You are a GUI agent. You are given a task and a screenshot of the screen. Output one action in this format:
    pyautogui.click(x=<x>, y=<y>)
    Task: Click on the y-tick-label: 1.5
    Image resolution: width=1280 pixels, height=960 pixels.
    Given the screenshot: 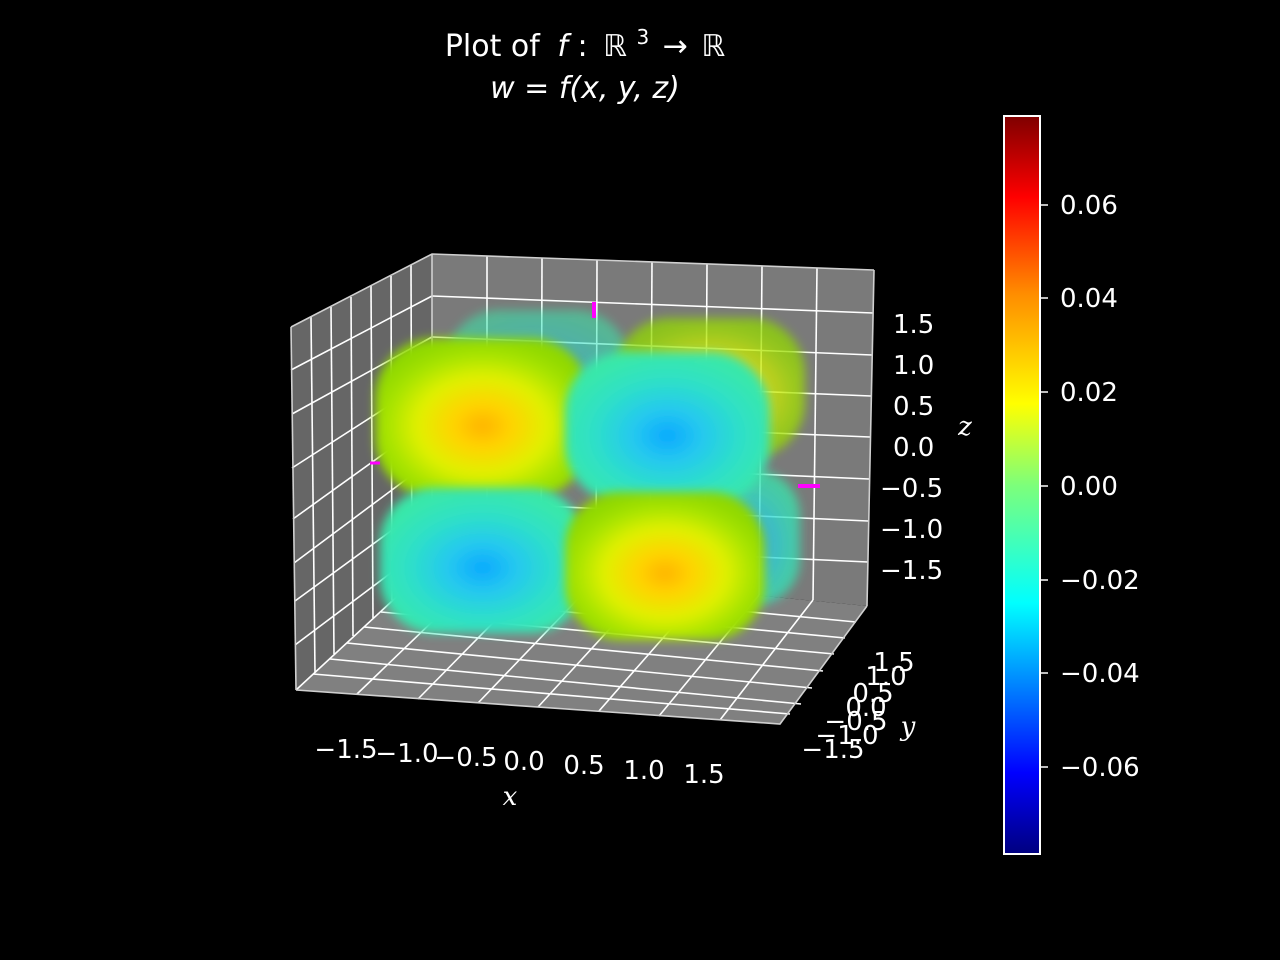 What is the action you would take?
    pyautogui.click(x=893, y=663)
    